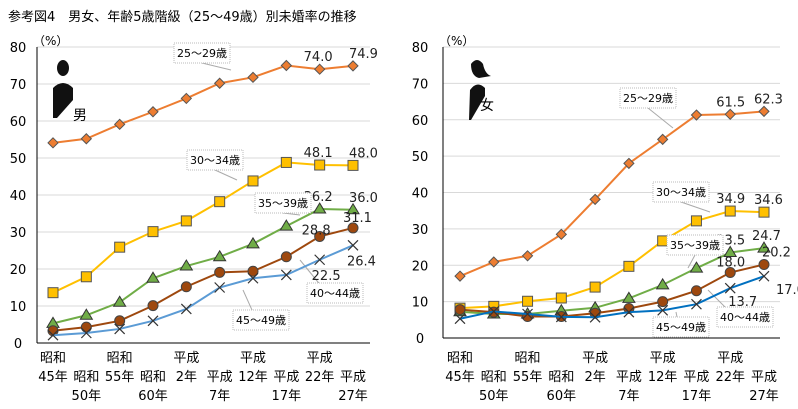  What do you see at coordinates (18, 159) in the screenshot?
I see `y-tick-label: 50` at bounding box center [18, 159].